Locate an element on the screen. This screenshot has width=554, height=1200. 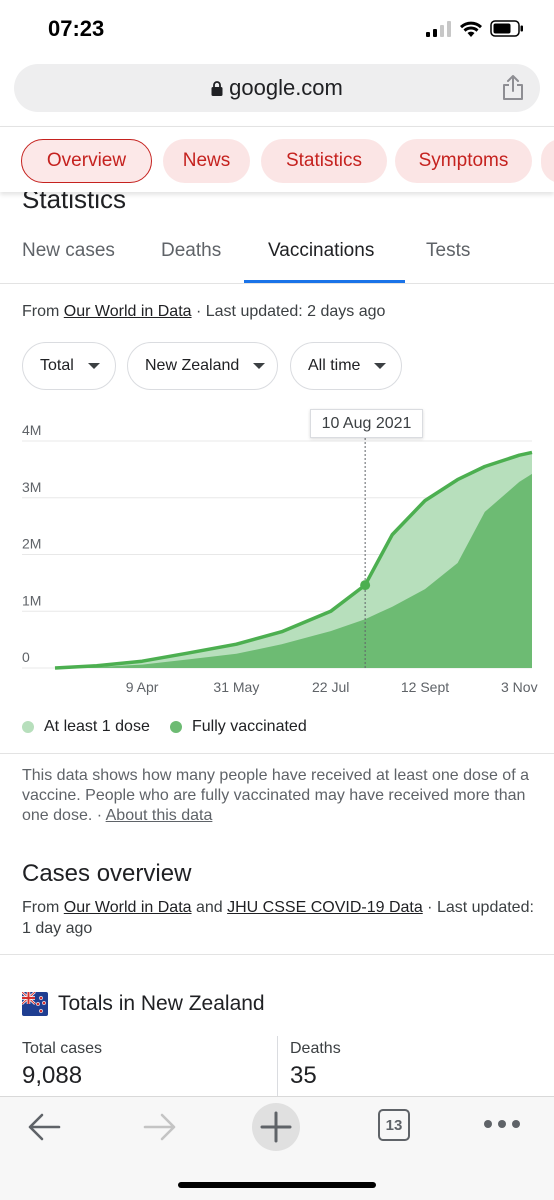
legend-label: Fully vaccinated is located at coordinates (249, 726).